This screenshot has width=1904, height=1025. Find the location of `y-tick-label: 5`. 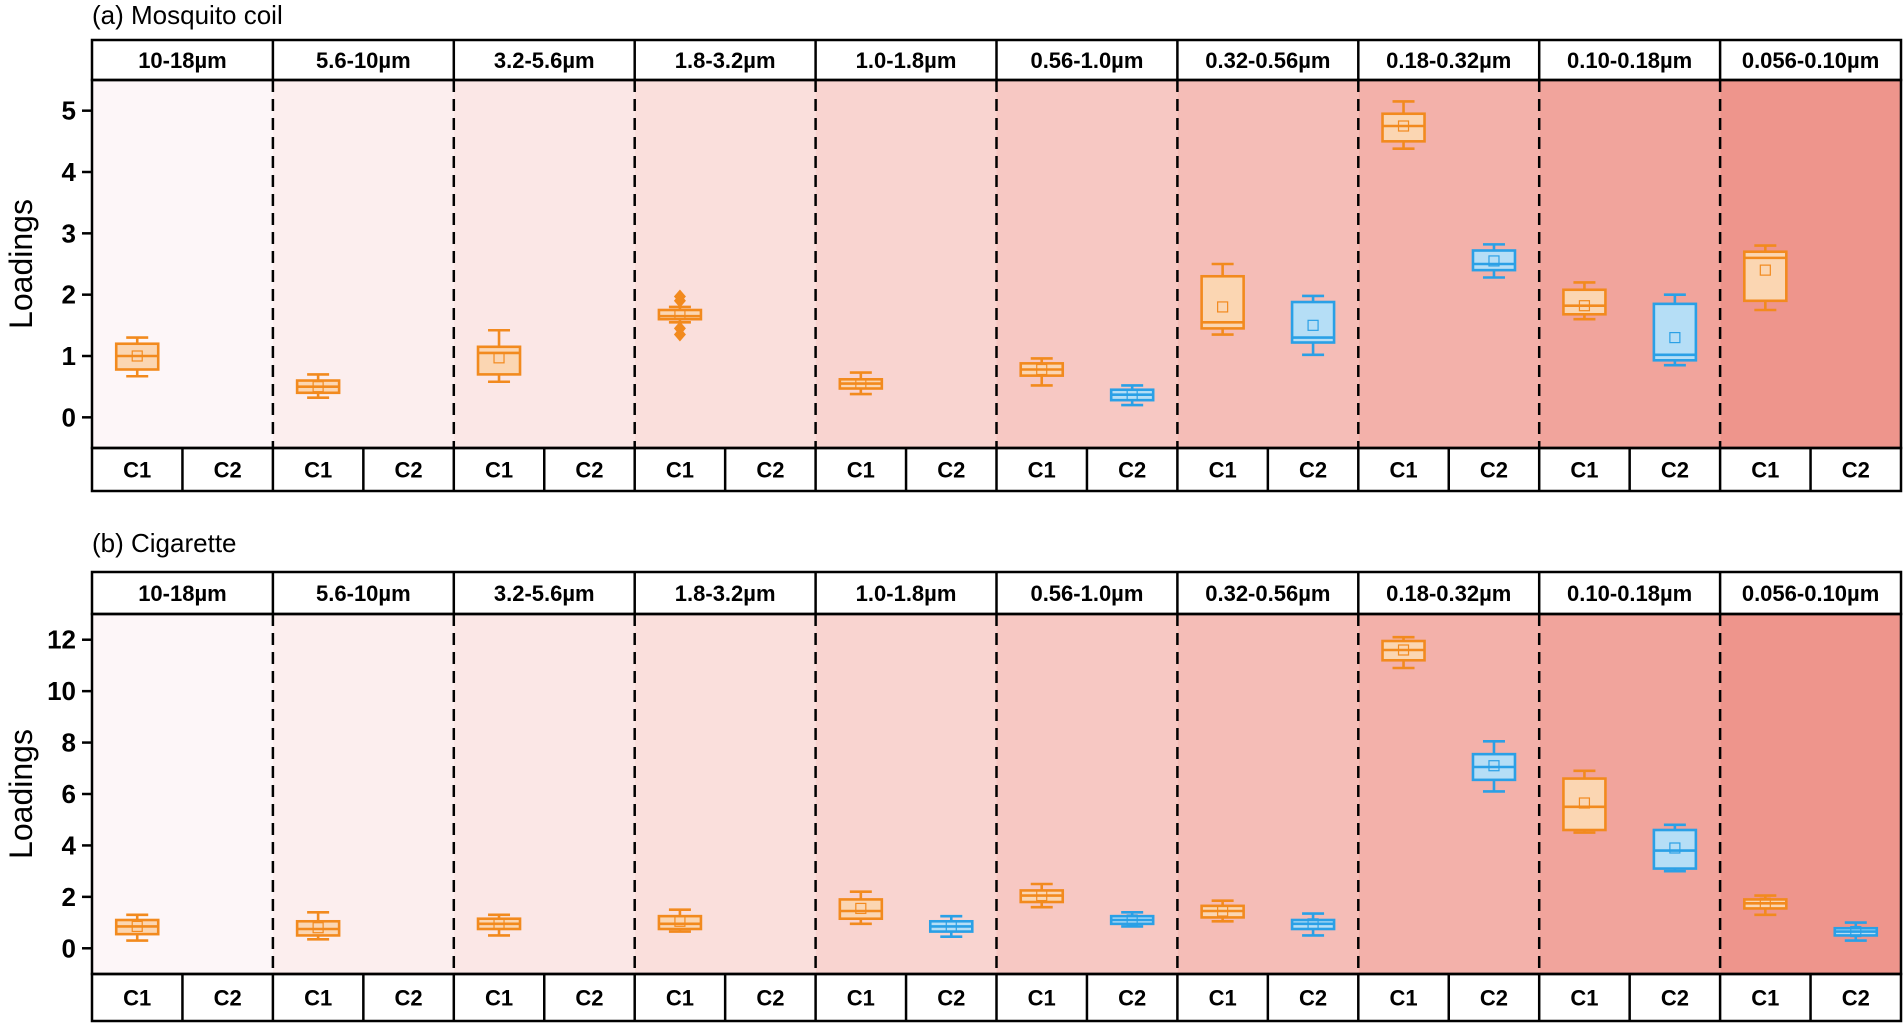

y-tick-label: 5 is located at coordinates (69, 111).